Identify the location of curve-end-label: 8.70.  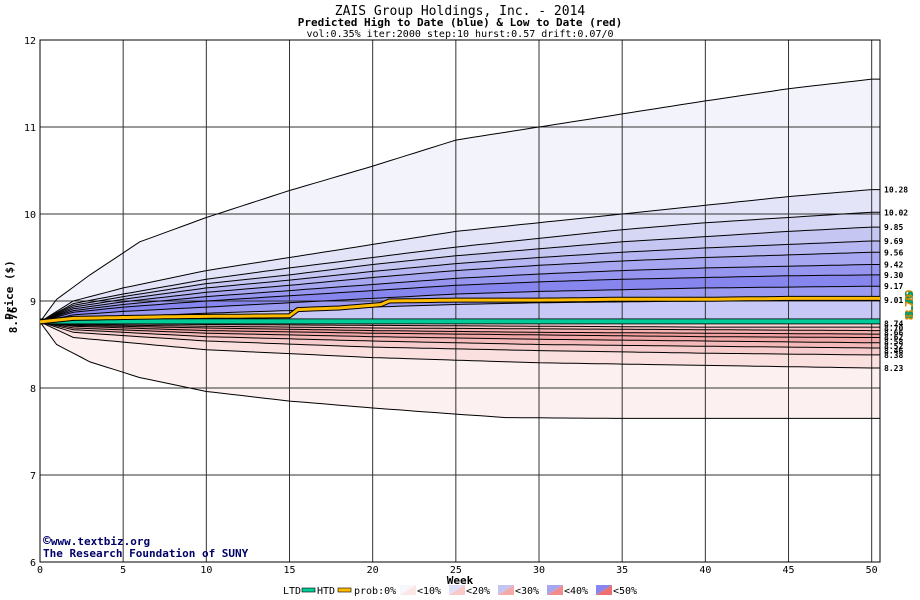
(893, 328).